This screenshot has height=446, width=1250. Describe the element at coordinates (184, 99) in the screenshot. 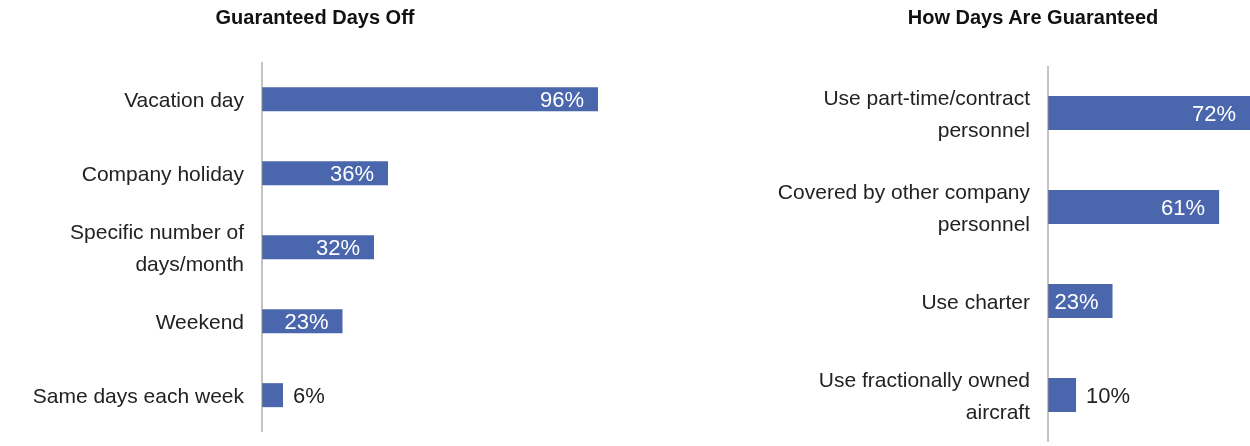

I see `y-tick-label: Vacation day` at that location.